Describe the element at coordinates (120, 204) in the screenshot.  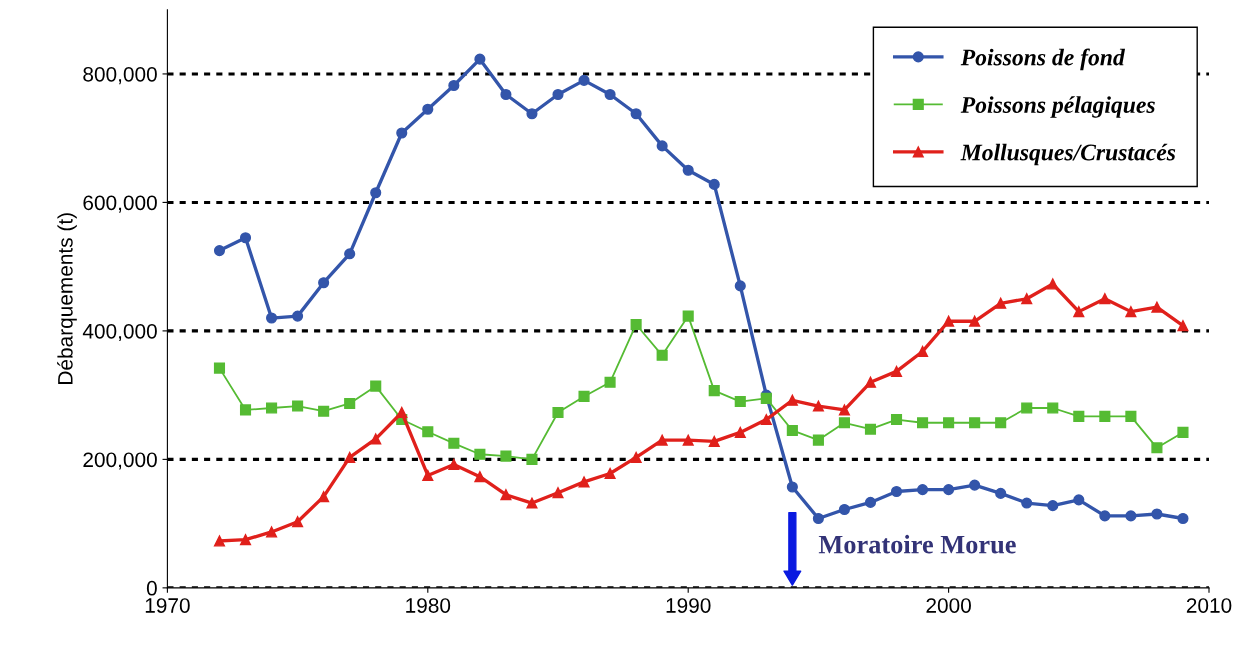
I see `y-tick-label: 600,000` at that location.